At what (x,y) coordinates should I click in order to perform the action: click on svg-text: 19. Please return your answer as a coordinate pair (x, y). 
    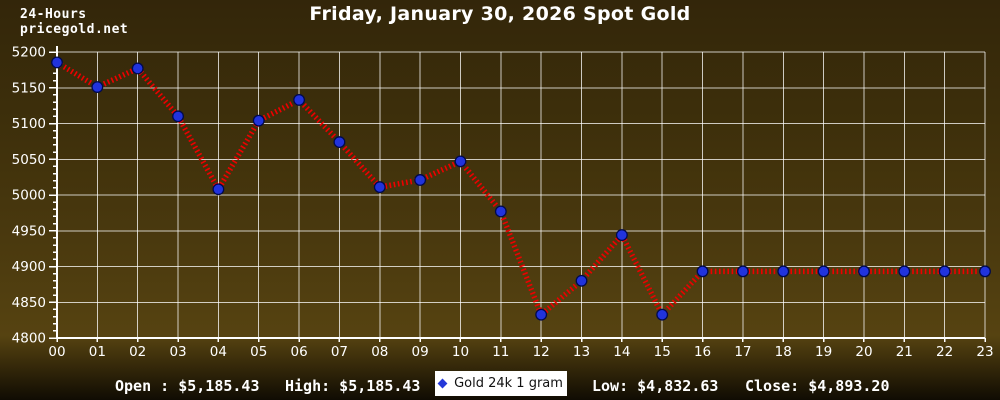
    Looking at the image, I should click on (823, 352).